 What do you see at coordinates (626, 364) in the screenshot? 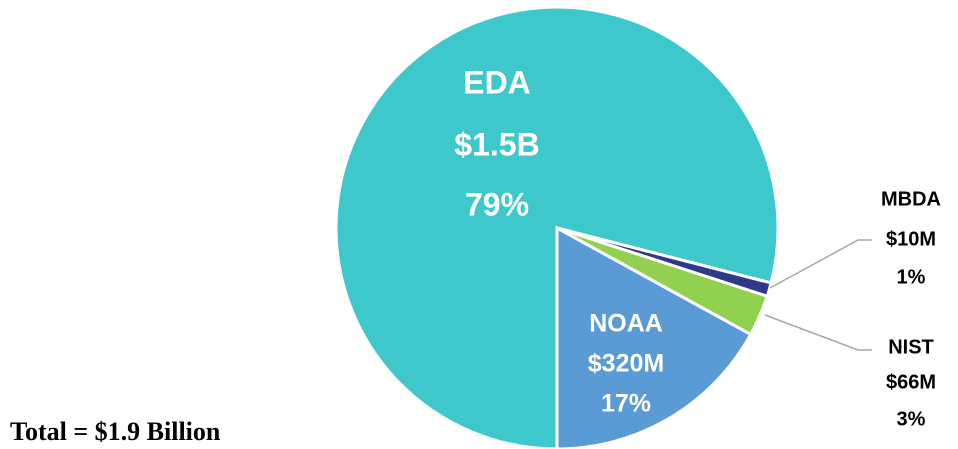
I see `slice-amount: $320M` at bounding box center [626, 364].